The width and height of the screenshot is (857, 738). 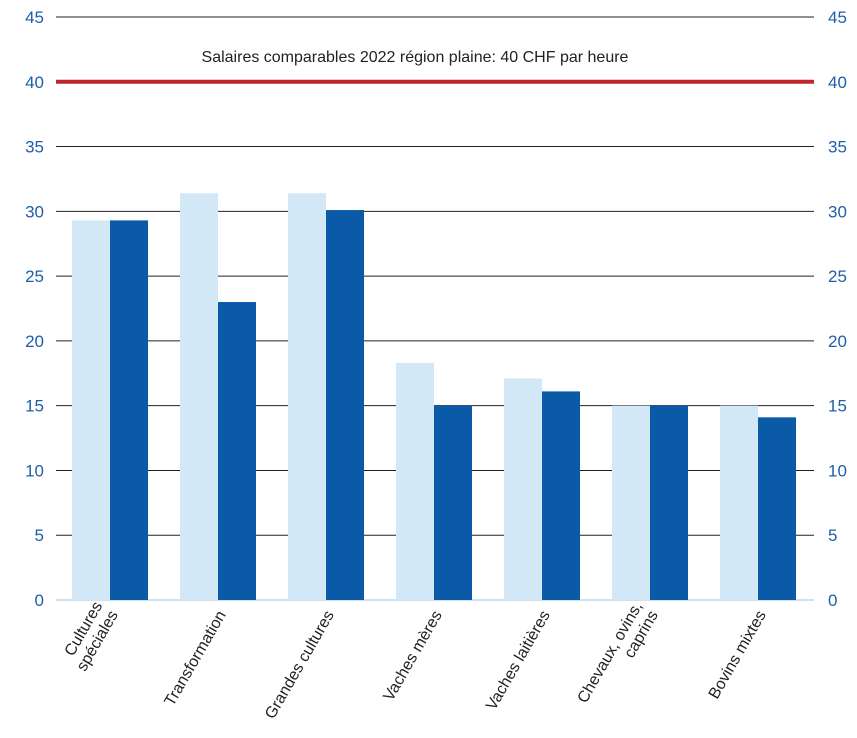 I want to click on y-tick-left: 10, so click(x=34, y=470).